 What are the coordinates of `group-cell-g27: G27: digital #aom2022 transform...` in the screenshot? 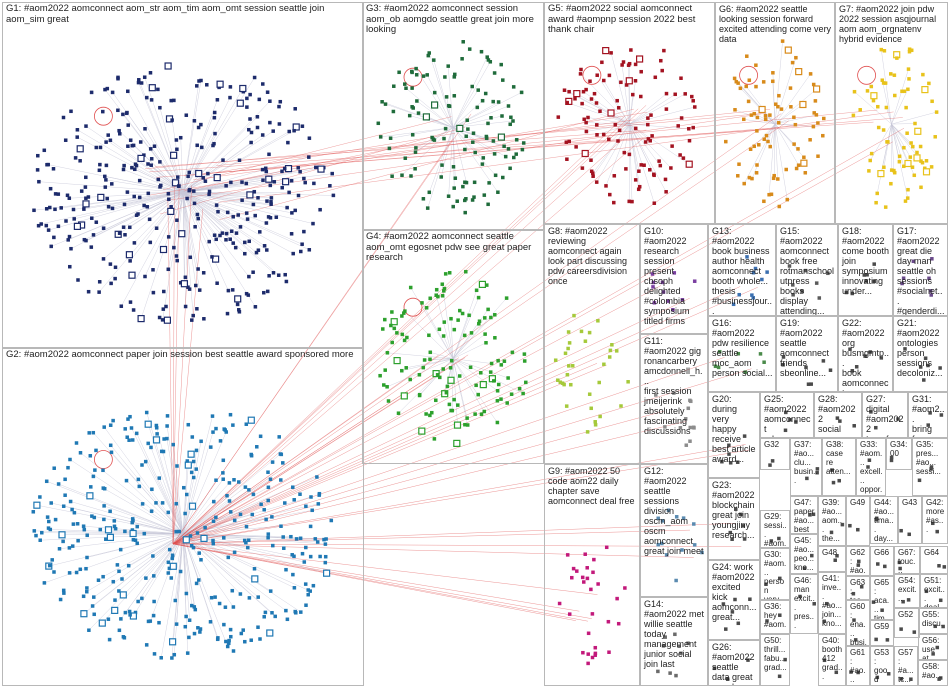 It's located at (885, 415).